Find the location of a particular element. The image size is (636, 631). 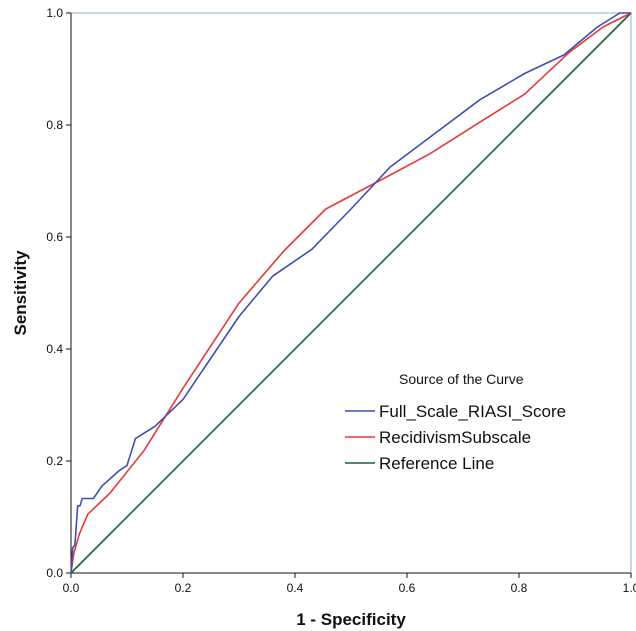

x-tick-label: 1.0 is located at coordinates (629, 588).